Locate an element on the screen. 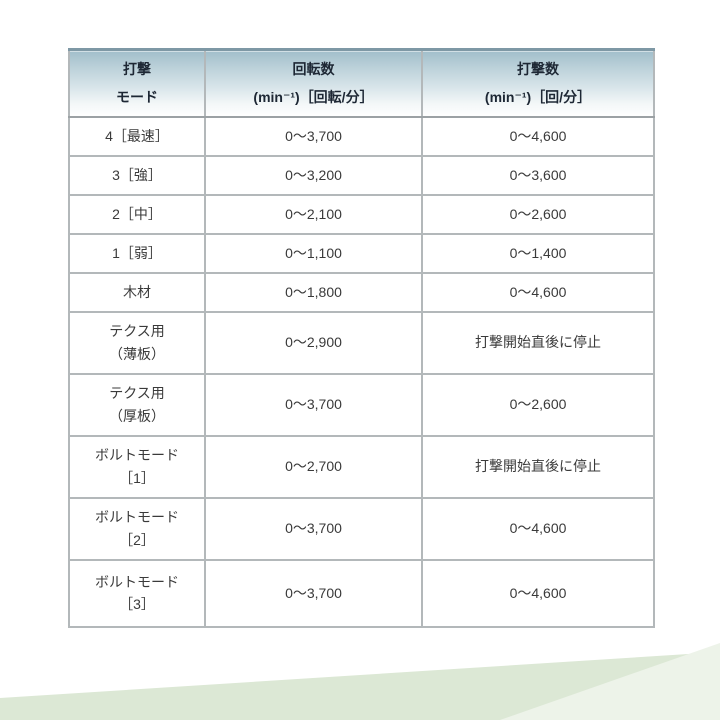 This screenshot has height=720, width=720. table-row: 1［弱］ 0〜1,100 0〜1,400 is located at coordinates (361, 253).